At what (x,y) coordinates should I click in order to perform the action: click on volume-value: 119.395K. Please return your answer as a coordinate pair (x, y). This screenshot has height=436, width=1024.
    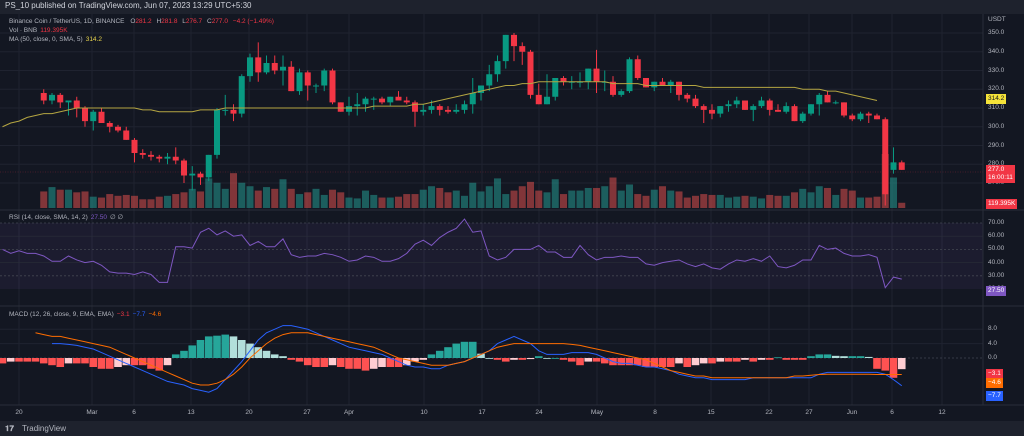
    Looking at the image, I should click on (54, 30).